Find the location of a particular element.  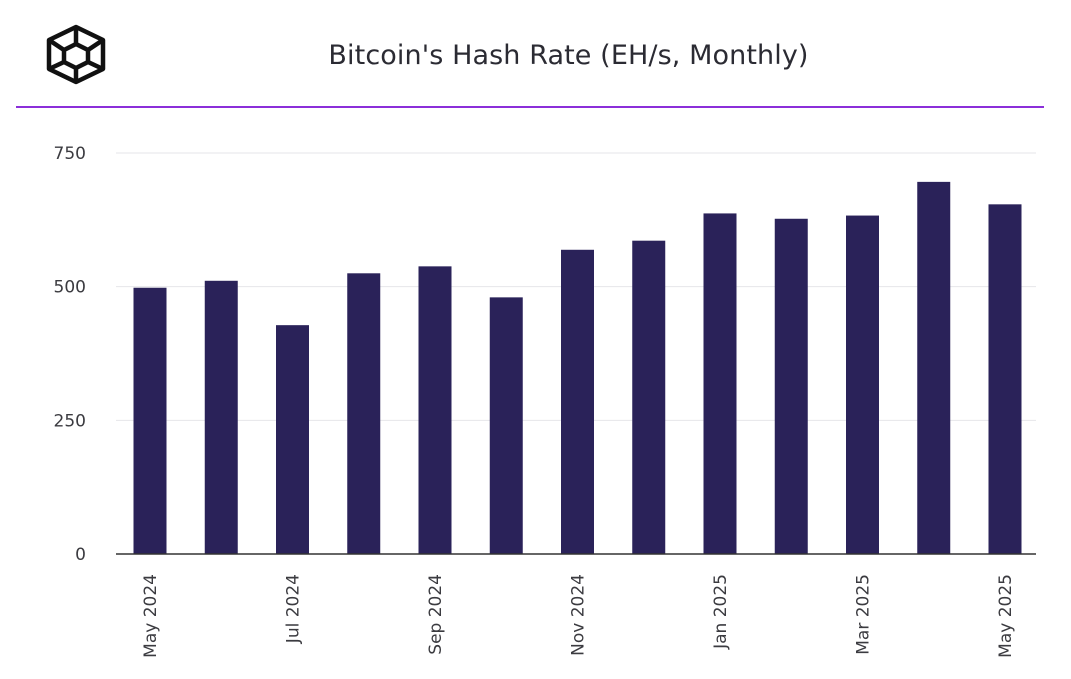

x-tick-label: May 2025 is located at coordinates (1006, 616).